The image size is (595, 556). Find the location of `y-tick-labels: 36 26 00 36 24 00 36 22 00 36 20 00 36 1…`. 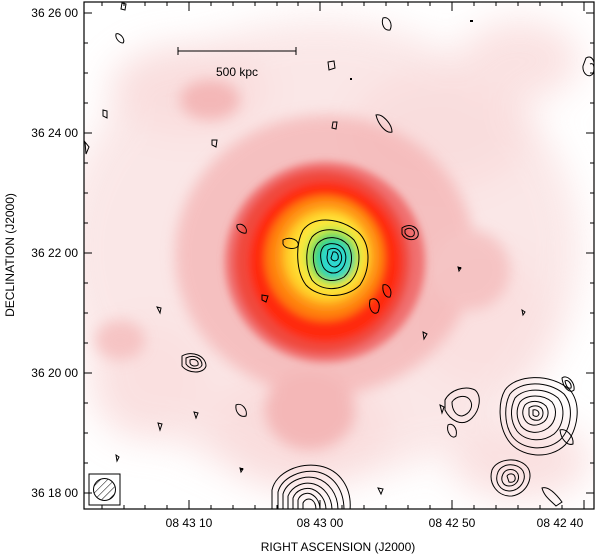

y-tick-labels: 36 26 00 36 24 00 36 22 00 36 20 00 36 1… is located at coordinates (54, 253).